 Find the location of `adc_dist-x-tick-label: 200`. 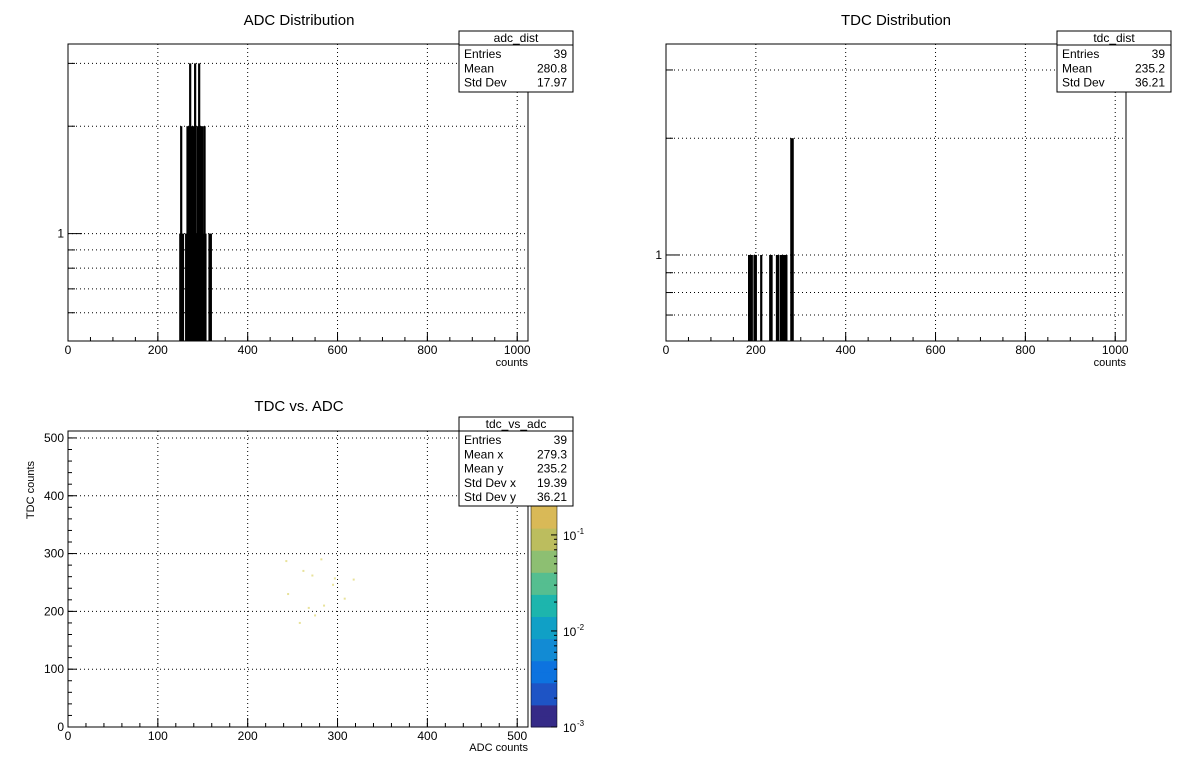

adc_dist-x-tick-label: 200 is located at coordinates (158, 350).